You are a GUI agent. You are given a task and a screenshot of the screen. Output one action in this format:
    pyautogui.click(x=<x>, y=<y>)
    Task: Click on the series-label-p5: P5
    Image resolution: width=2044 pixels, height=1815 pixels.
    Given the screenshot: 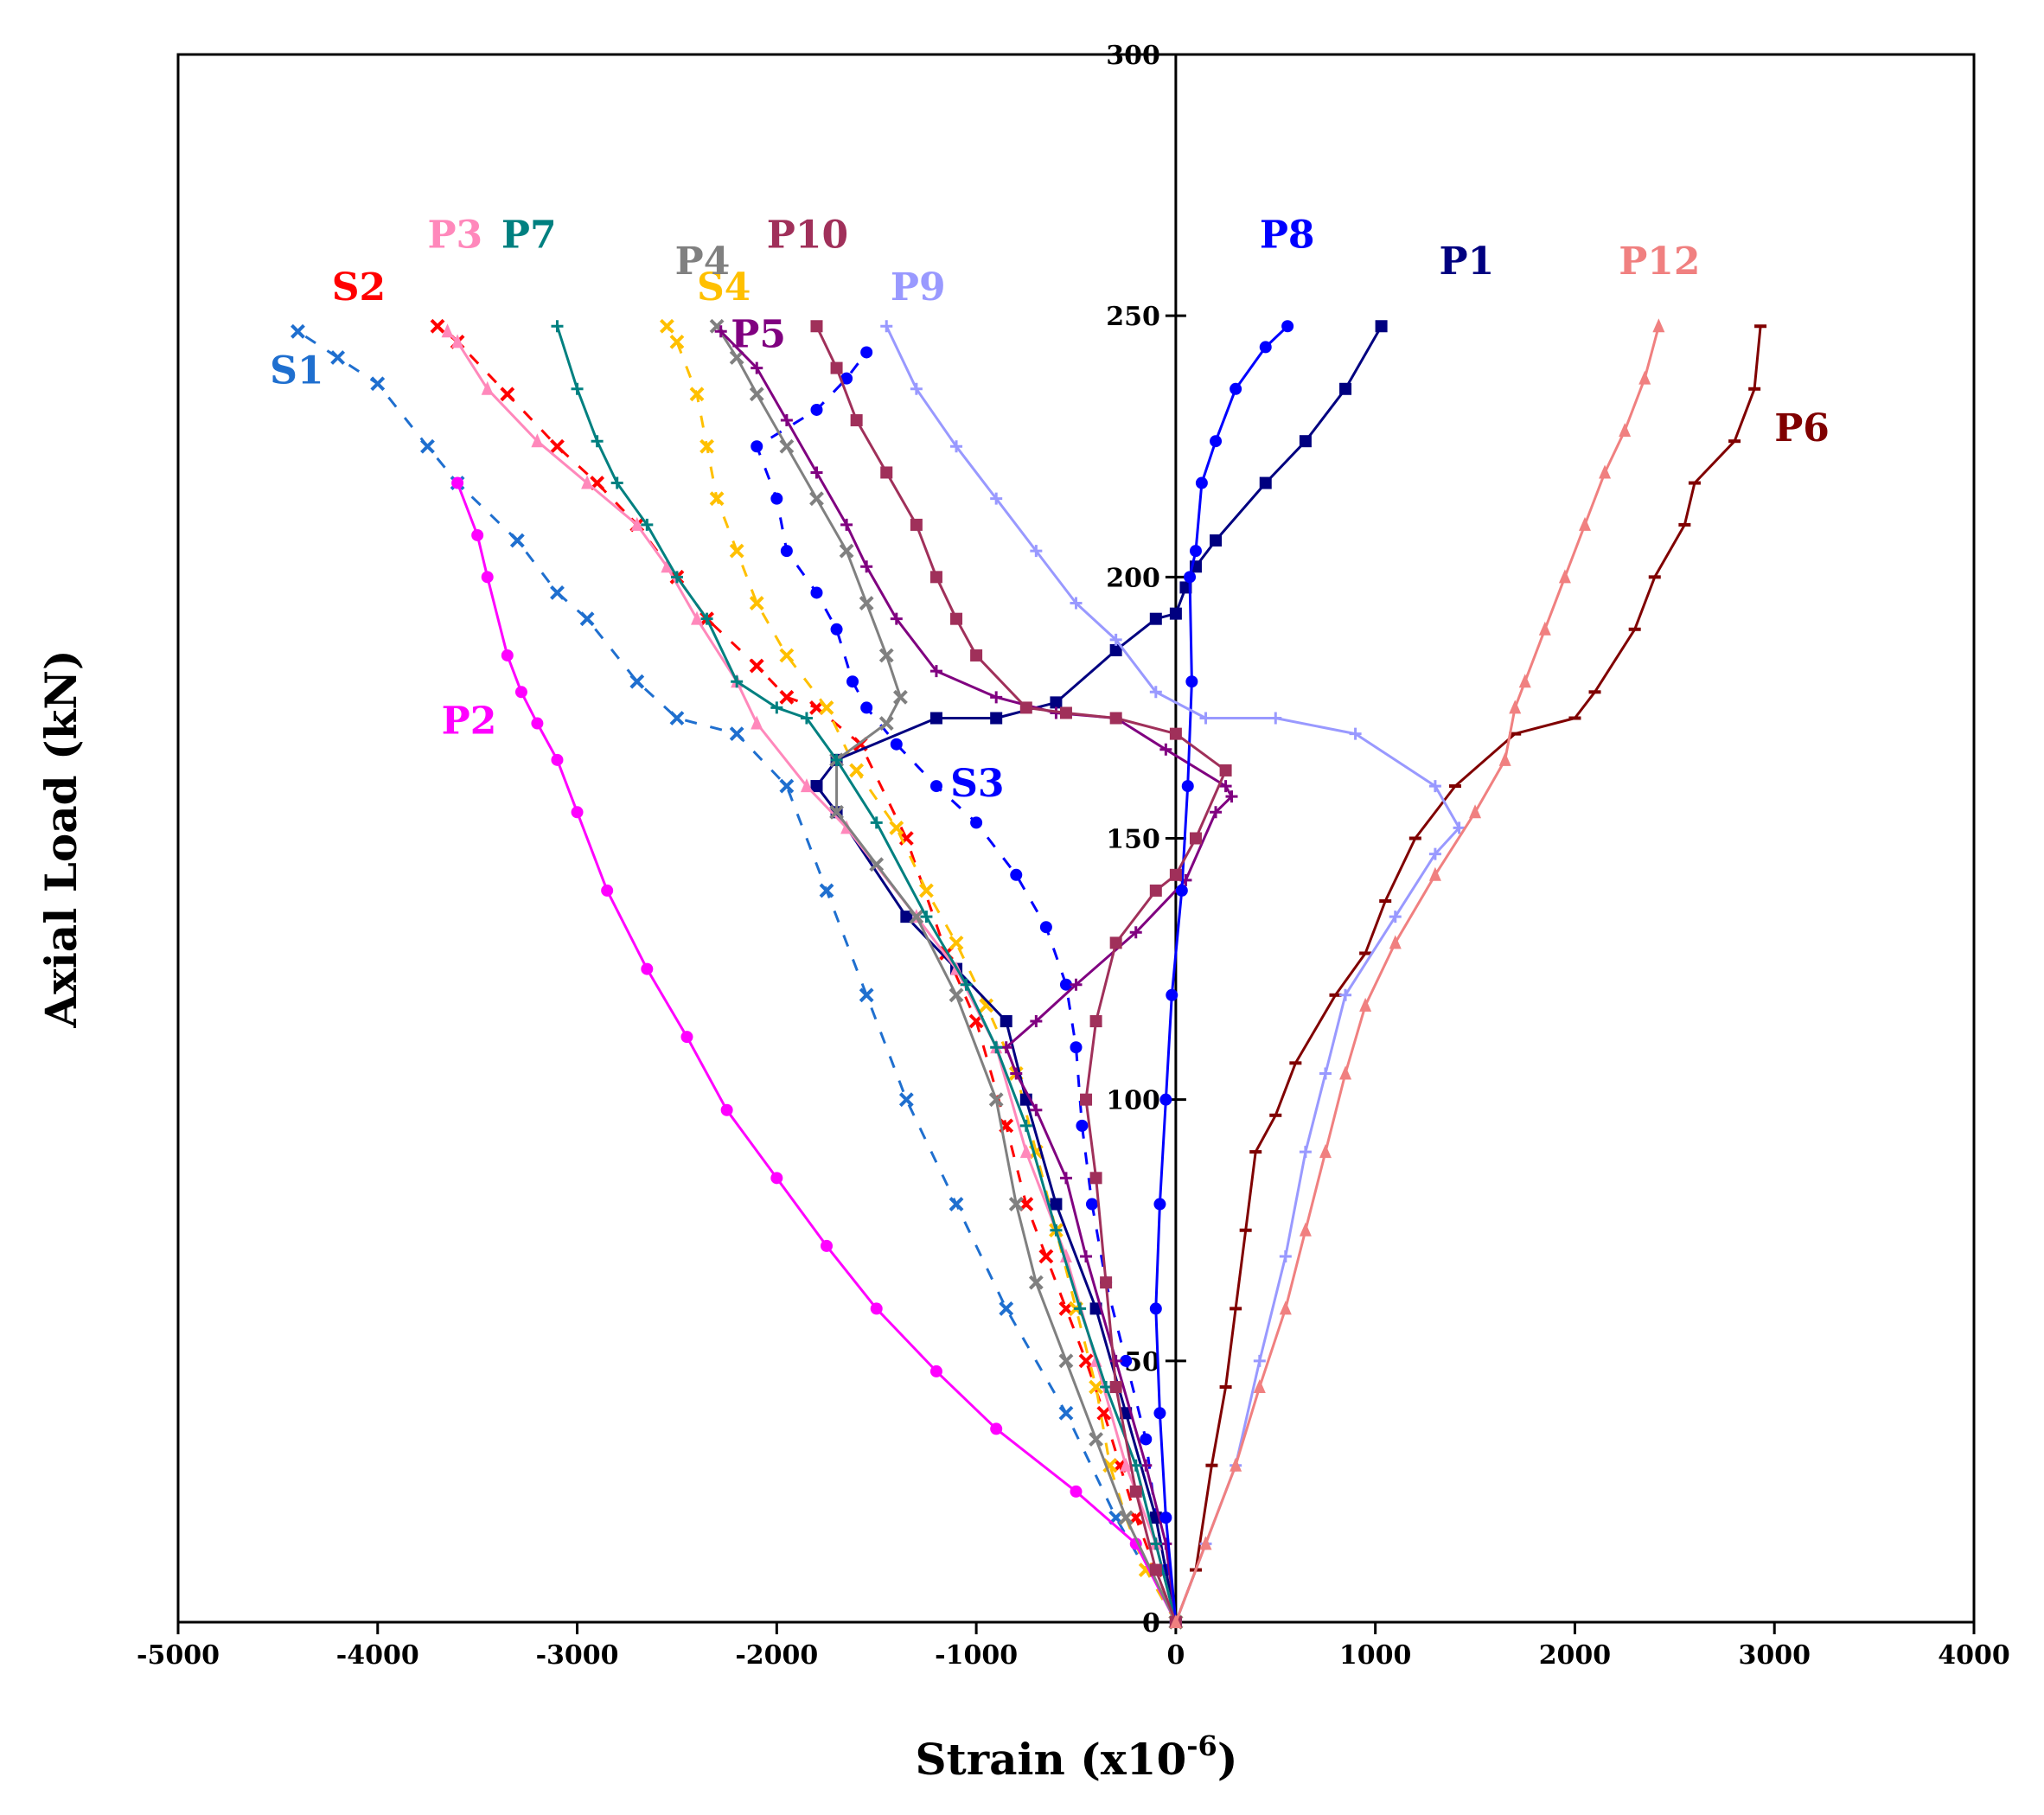 What is the action you would take?
    pyautogui.click(x=758, y=334)
    